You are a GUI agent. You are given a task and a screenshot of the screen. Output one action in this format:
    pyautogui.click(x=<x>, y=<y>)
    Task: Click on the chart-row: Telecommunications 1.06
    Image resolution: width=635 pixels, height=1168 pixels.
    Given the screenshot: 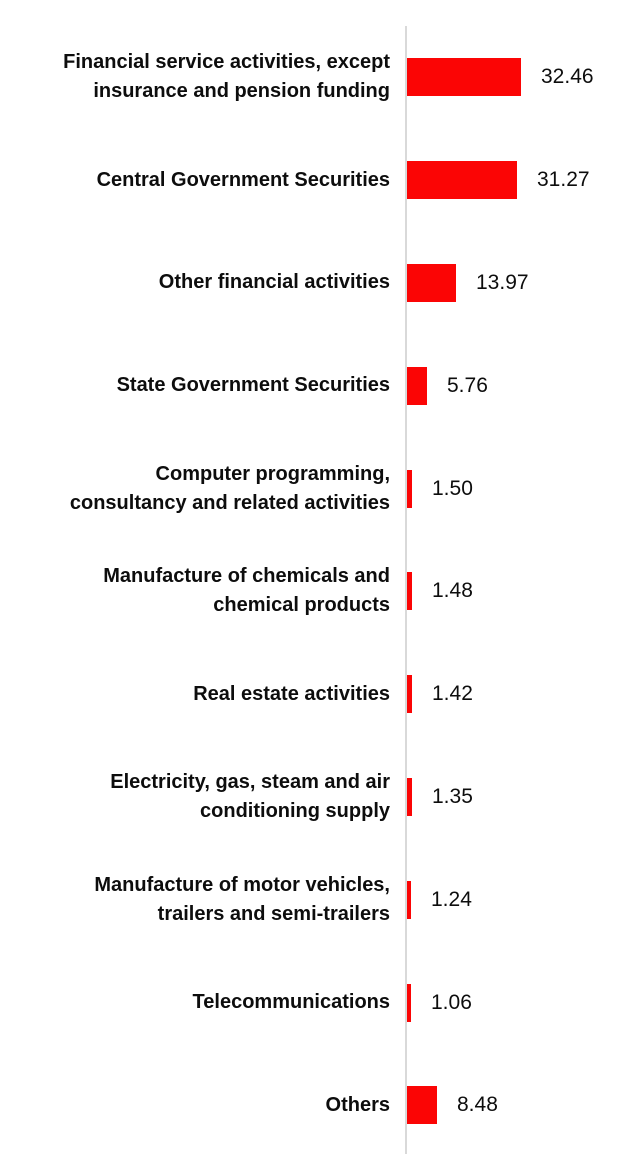 What is the action you would take?
    pyautogui.click(x=317, y=1002)
    